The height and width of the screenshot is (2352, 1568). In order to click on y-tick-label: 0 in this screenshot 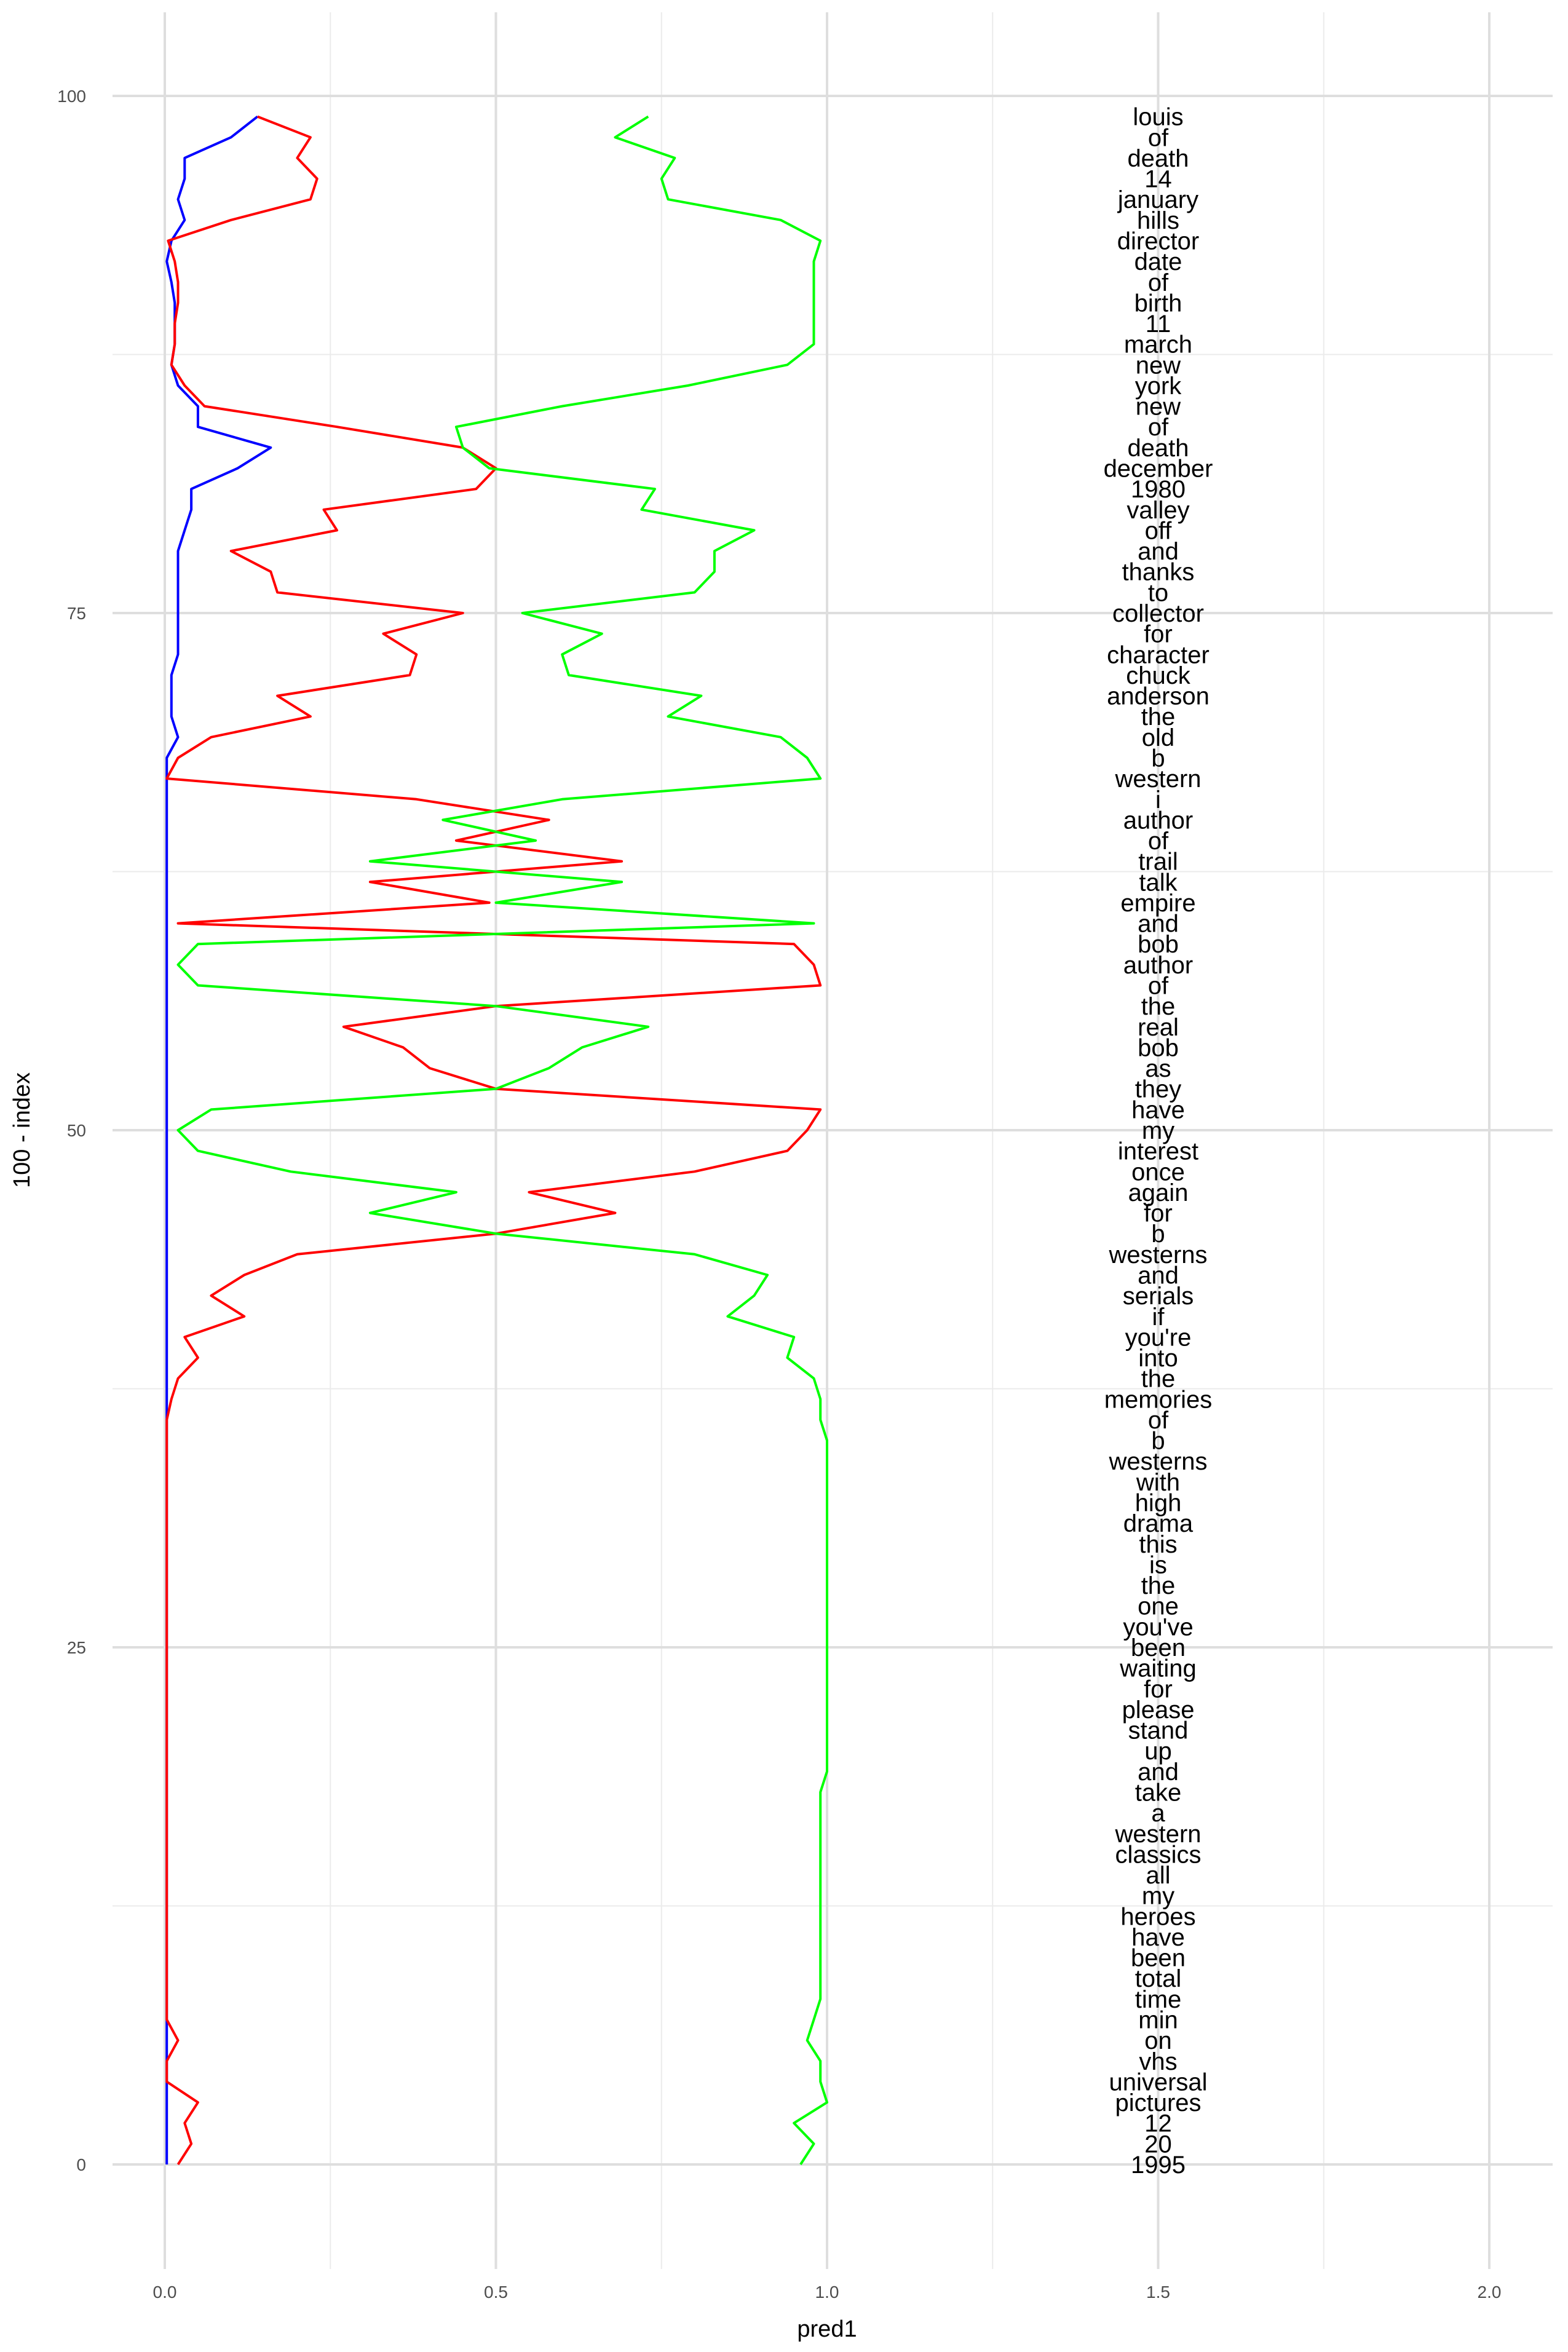, I will do `click(81, 2164)`.